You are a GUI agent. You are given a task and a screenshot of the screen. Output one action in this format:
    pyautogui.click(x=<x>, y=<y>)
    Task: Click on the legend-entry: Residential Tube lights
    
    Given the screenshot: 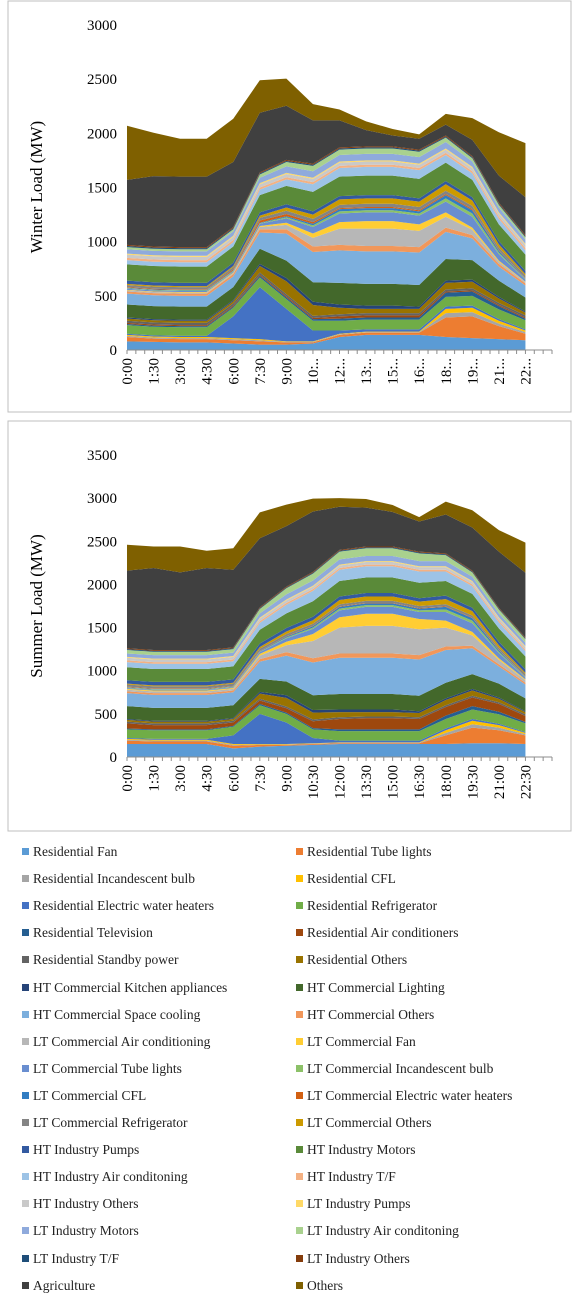 What is the action you would take?
    pyautogui.click(x=364, y=852)
    